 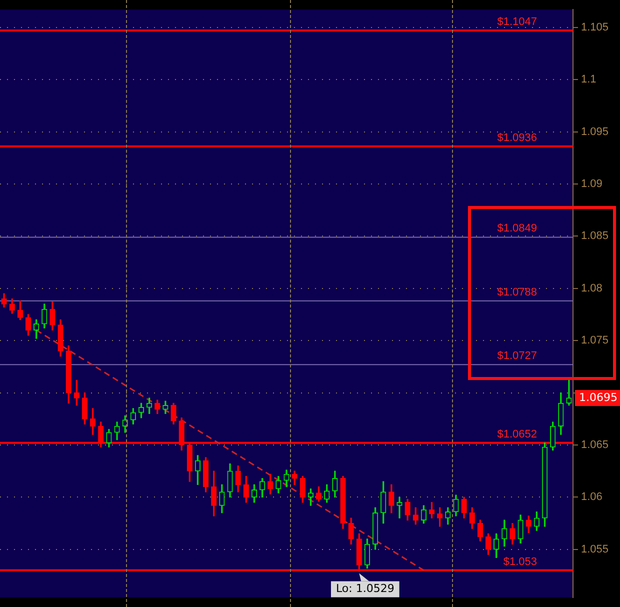 What do you see at coordinates (595, 132) in the screenshot?
I see `y-tick-label: 1.095` at bounding box center [595, 132].